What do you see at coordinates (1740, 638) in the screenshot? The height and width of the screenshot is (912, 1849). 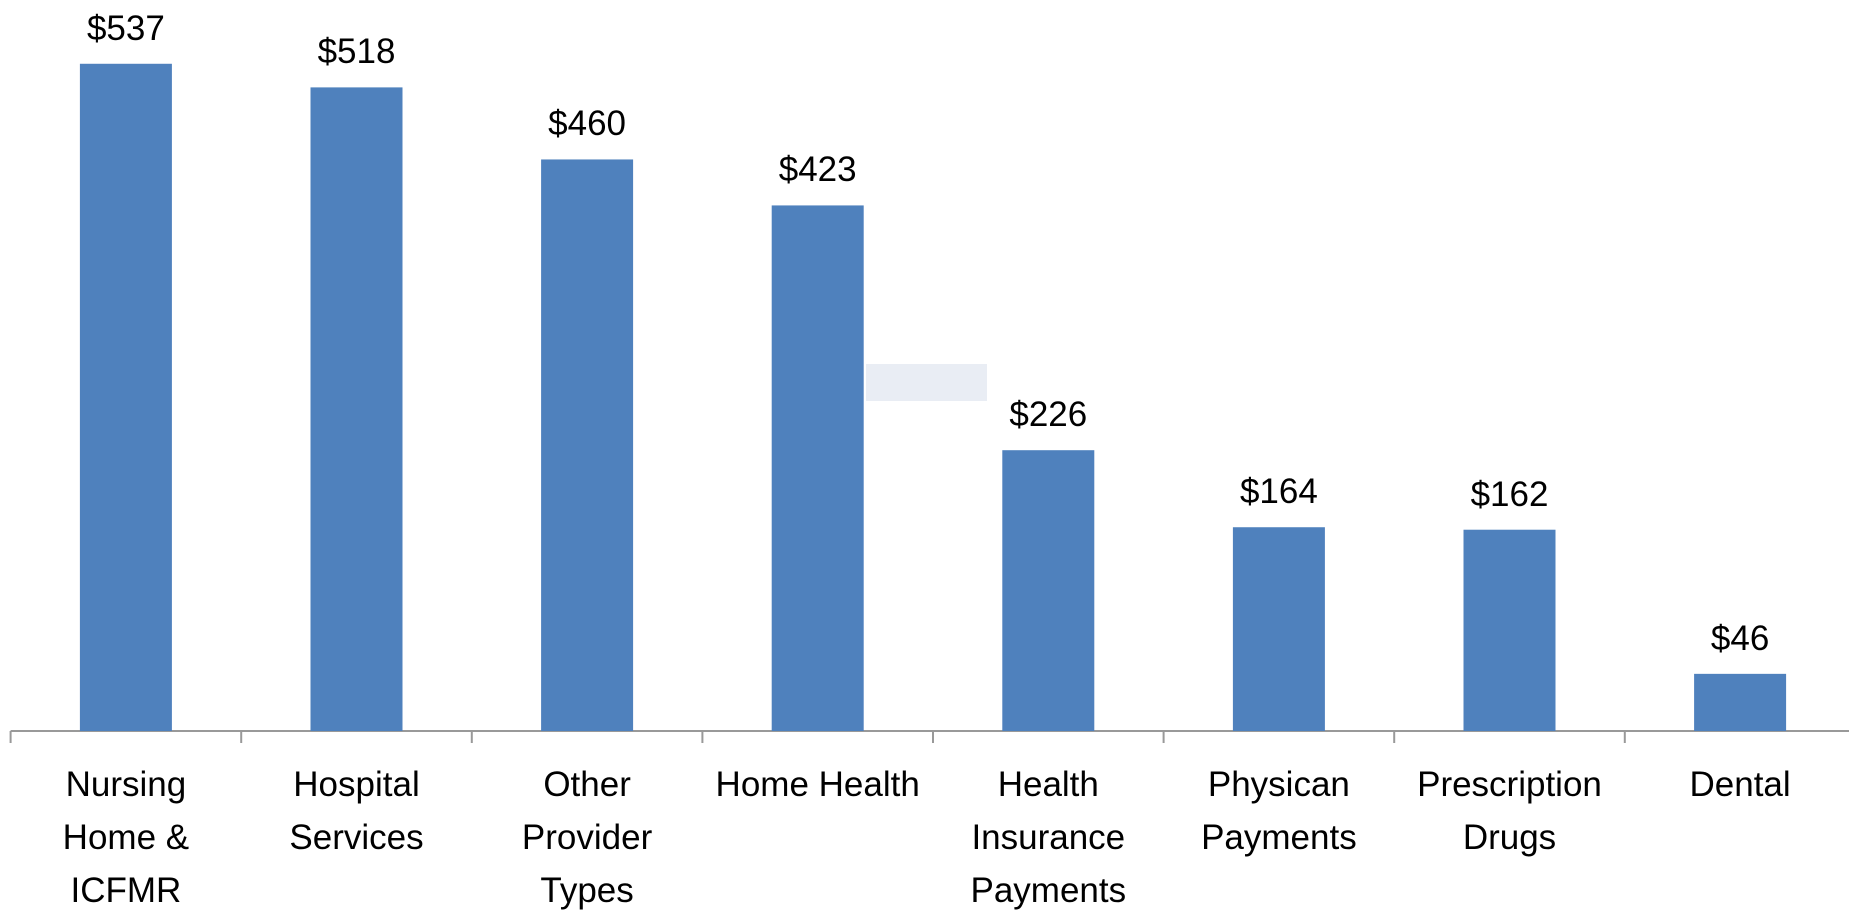 I see `value-label: $46` at bounding box center [1740, 638].